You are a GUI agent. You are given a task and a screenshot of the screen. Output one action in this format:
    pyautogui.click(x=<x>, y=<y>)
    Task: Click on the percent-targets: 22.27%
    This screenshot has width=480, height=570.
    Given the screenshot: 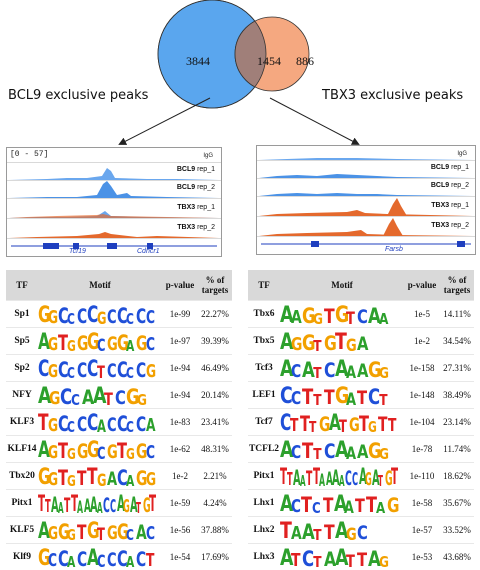 What is the action you would take?
    pyautogui.click(x=215, y=314)
    